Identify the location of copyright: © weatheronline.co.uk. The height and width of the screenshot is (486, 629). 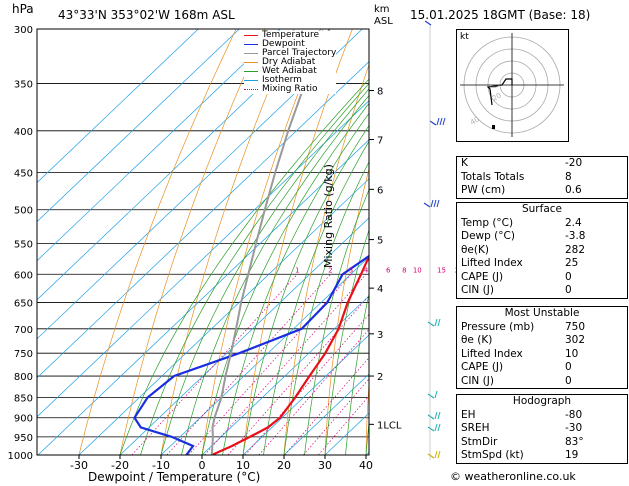
(513, 476).